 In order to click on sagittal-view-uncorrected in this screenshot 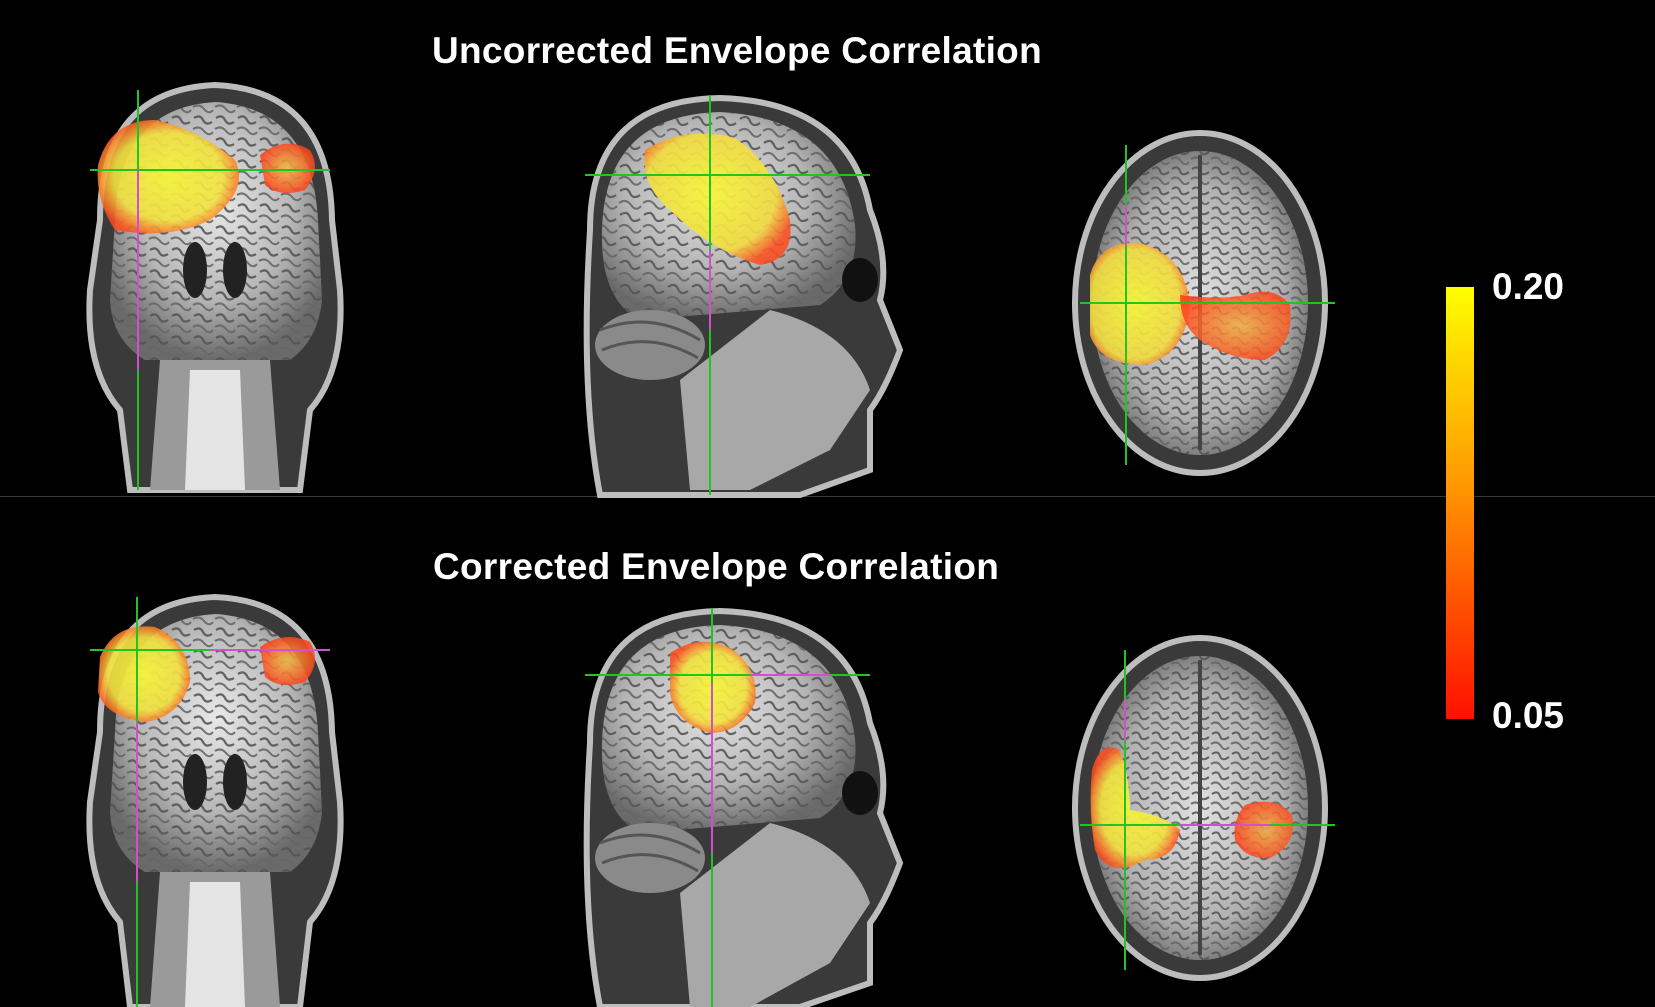, I will do `click(742, 295)`.